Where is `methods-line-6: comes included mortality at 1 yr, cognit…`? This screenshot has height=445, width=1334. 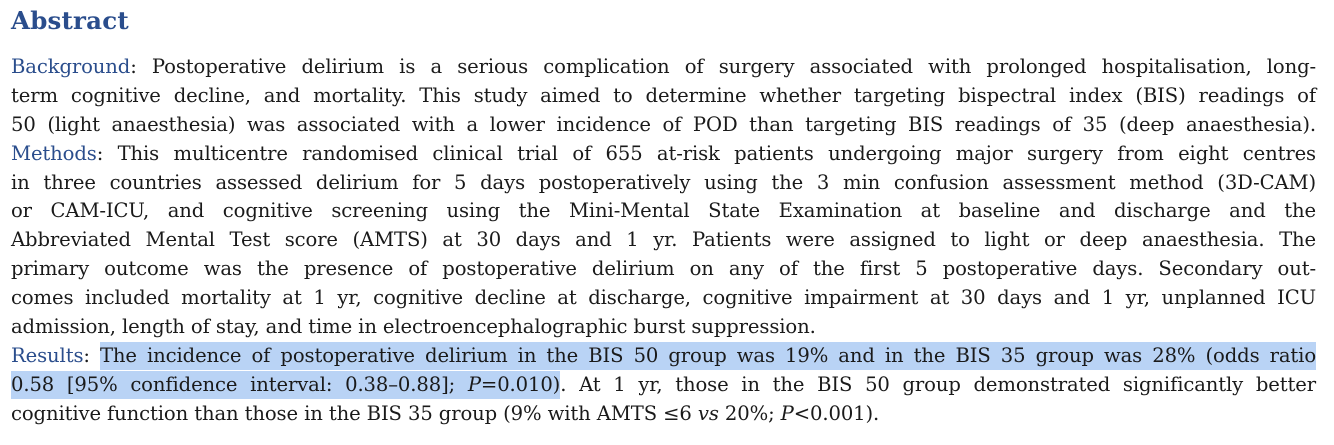 methods-line-6: comes included mortality at 1 yr, cognit… is located at coordinates (663, 298).